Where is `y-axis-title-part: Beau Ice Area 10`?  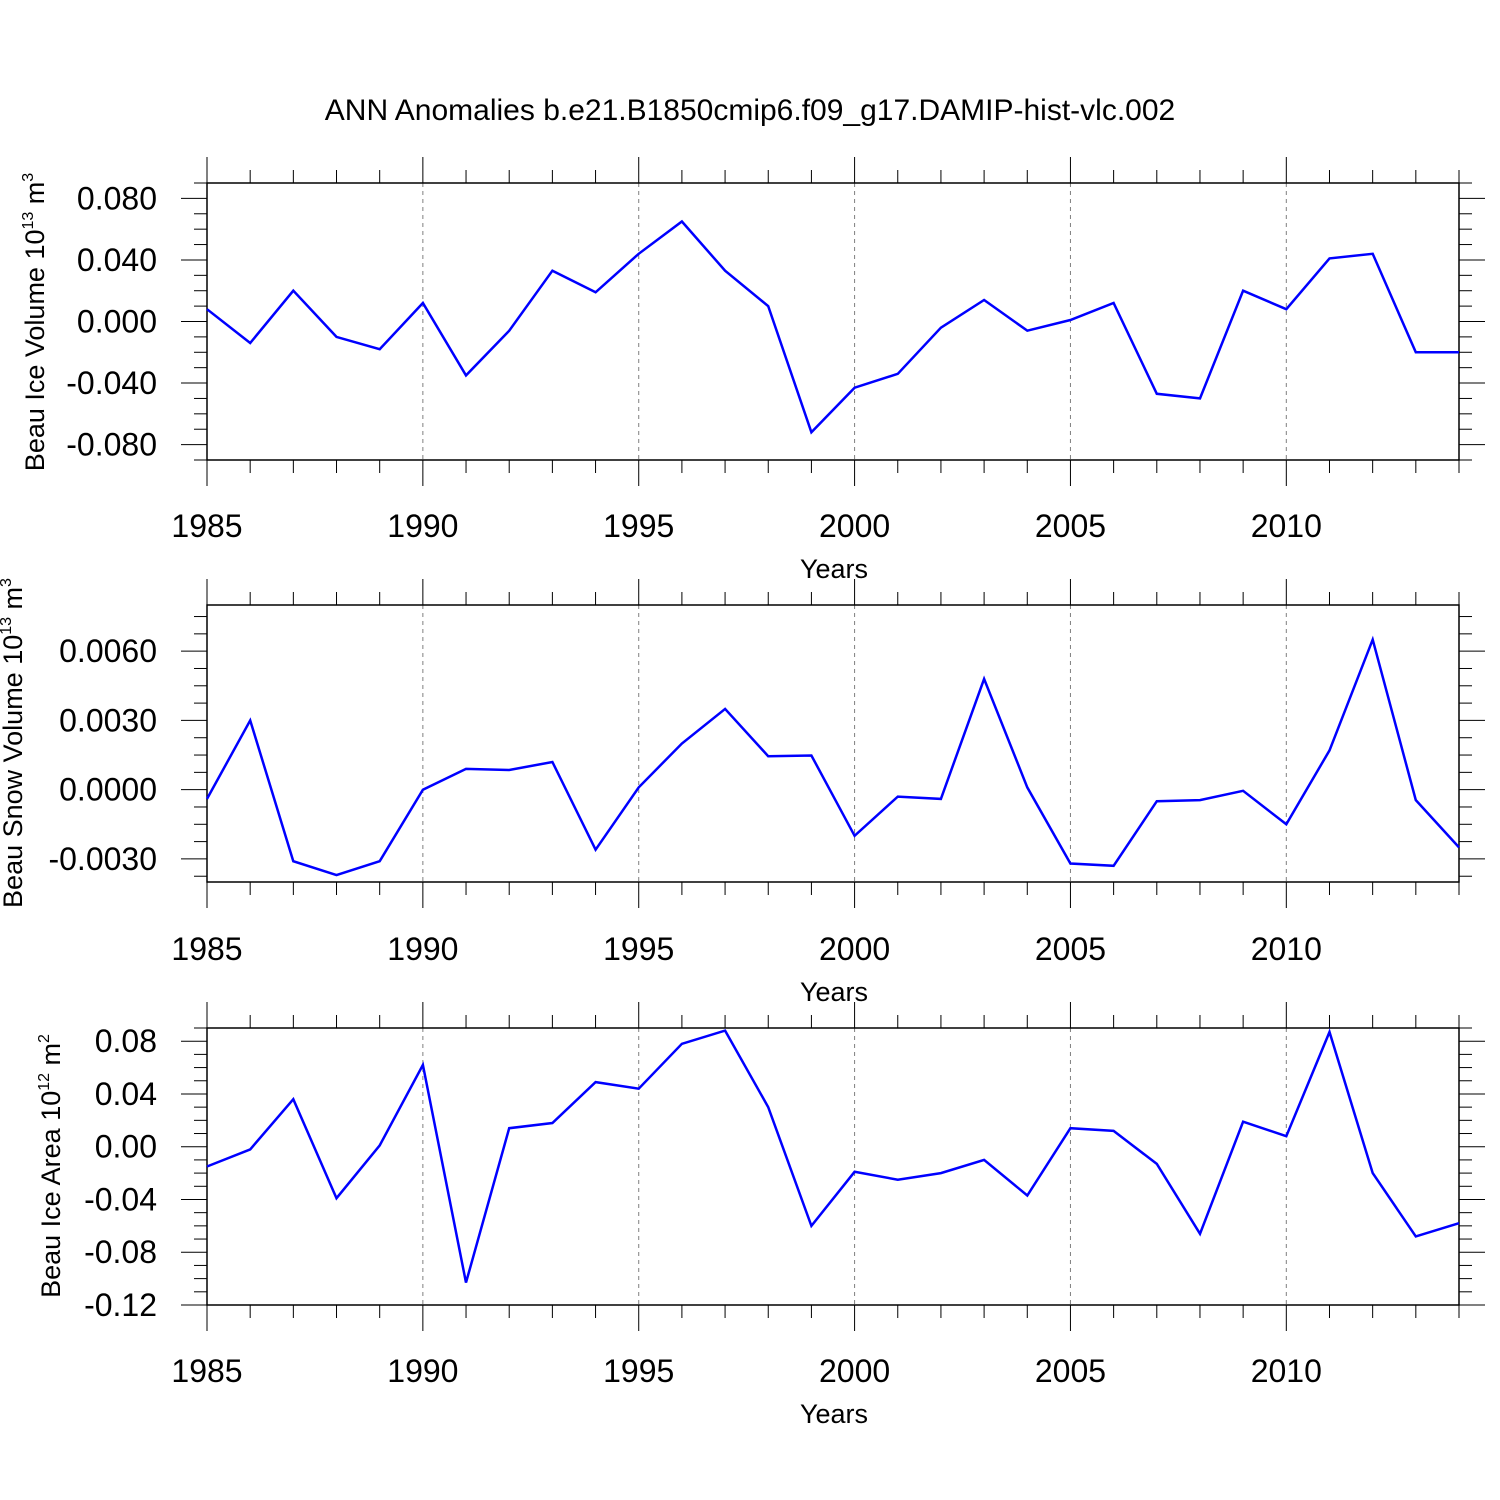 y-axis-title-part: Beau Ice Area 10 is located at coordinates (51, 1194).